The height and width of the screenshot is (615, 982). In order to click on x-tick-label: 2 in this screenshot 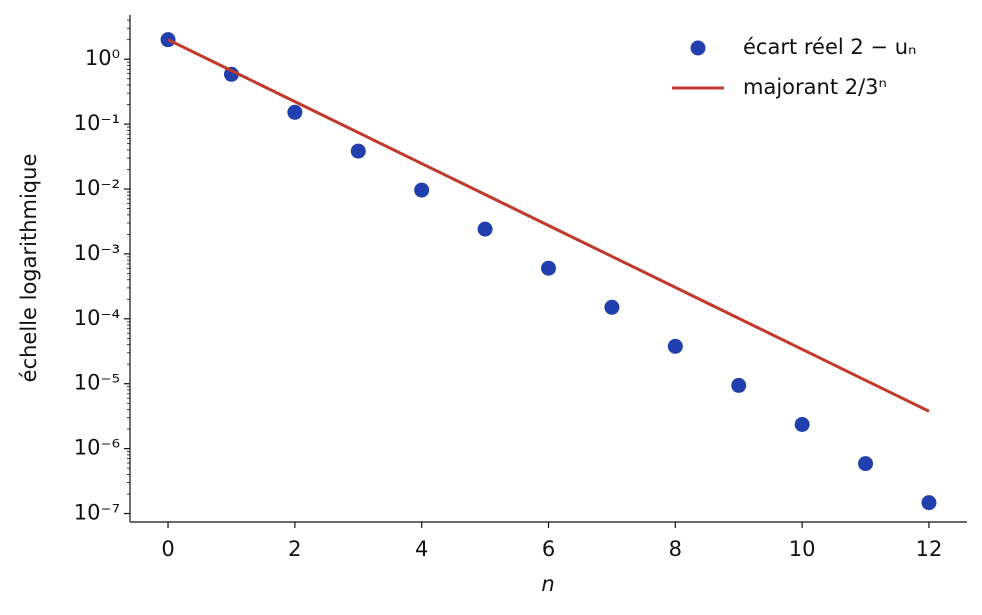, I will do `click(294, 549)`.